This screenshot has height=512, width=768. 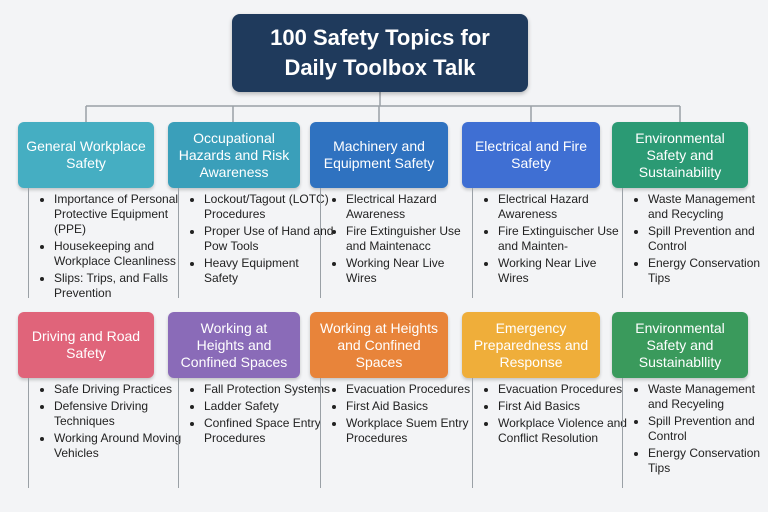 I want to click on item: Workplace Suem Entry Procedures, so click(x=411, y=431).